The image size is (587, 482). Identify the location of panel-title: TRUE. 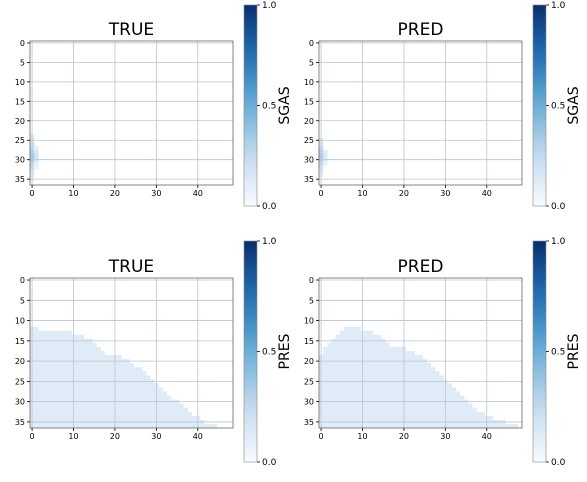
(131, 30).